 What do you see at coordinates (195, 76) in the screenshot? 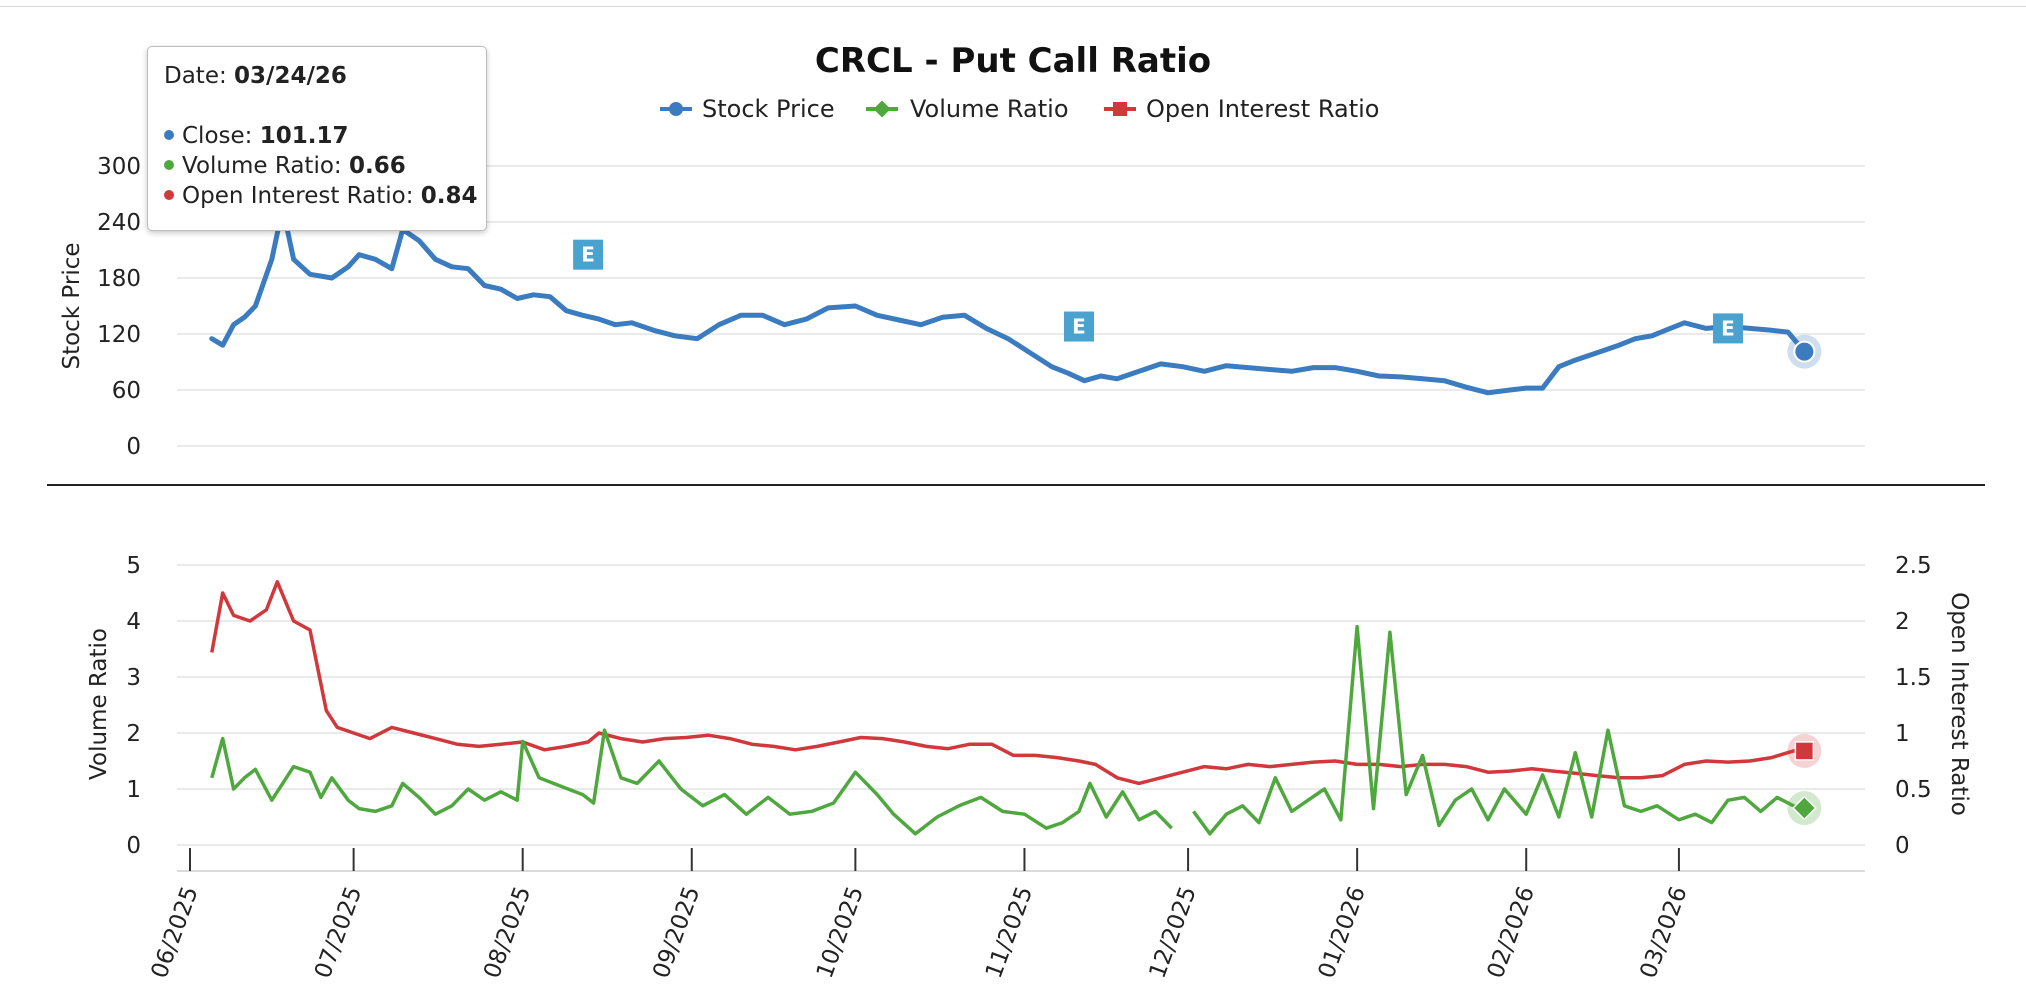
I see `tooltip-date-label: Date:` at bounding box center [195, 76].